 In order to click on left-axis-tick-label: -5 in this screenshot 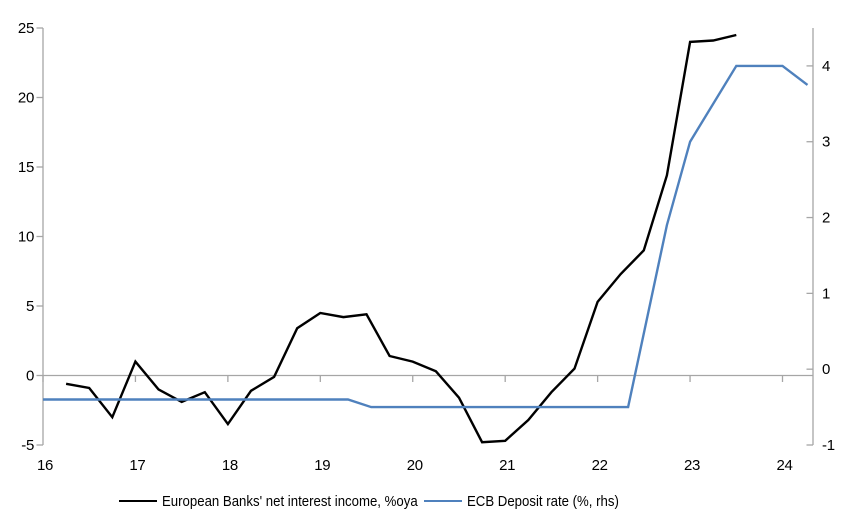, I will do `click(27, 445)`.